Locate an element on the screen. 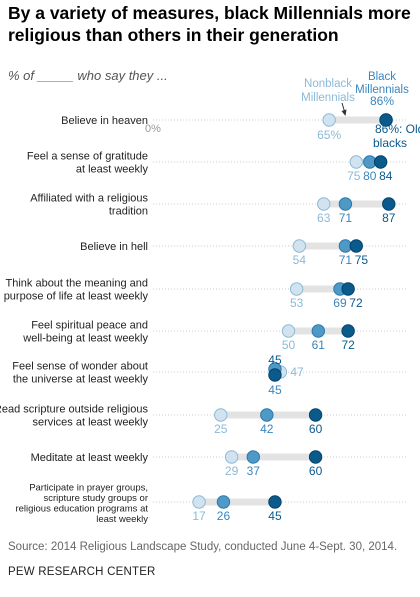 The height and width of the screenshot is (597, 420). row-label: Believe in hell is located at coordinates (114, 247).